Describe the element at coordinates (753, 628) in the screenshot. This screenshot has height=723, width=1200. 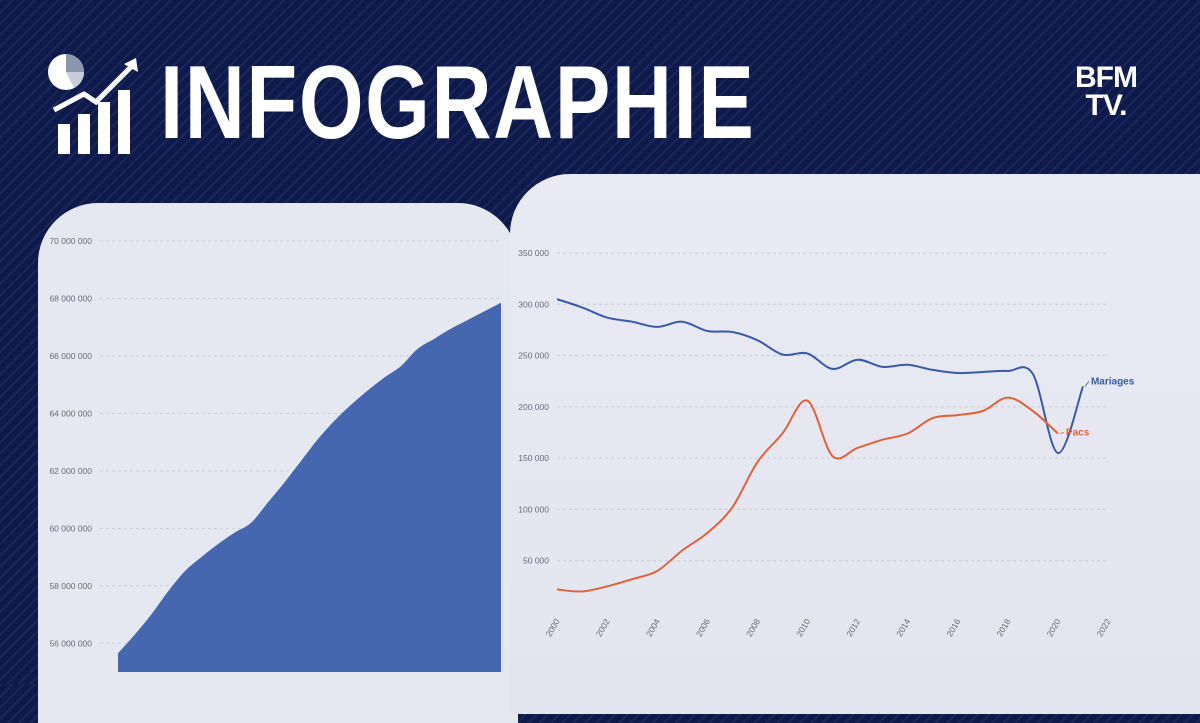
I see `x-tick-label: 2008` at that location.